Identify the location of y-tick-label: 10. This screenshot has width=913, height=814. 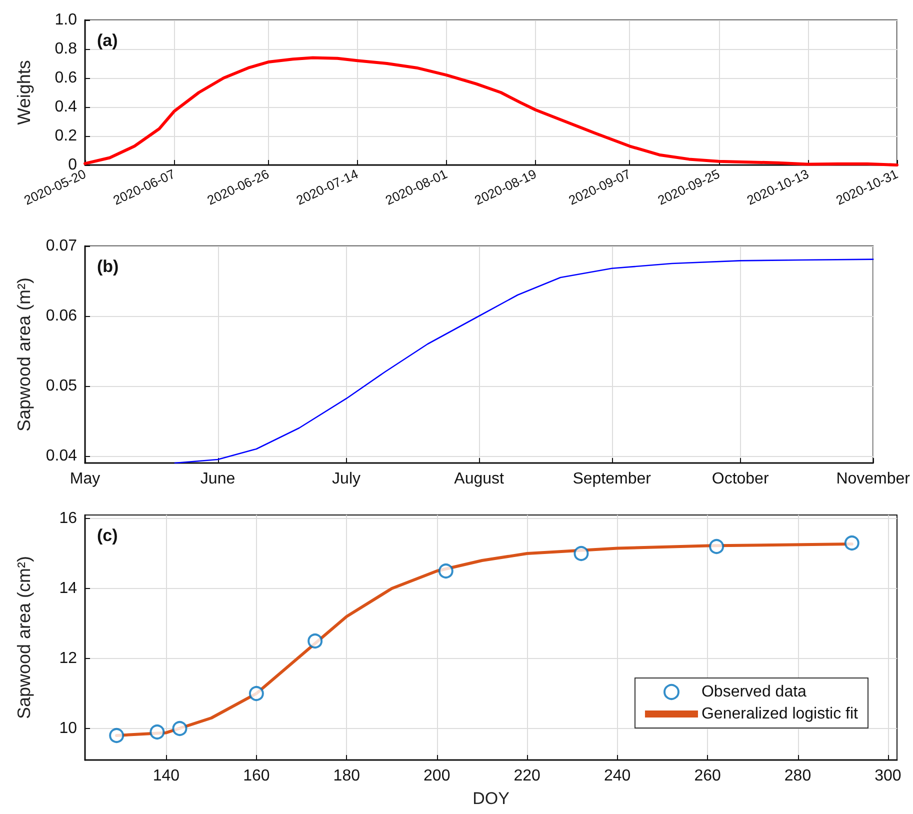
(68, 728).